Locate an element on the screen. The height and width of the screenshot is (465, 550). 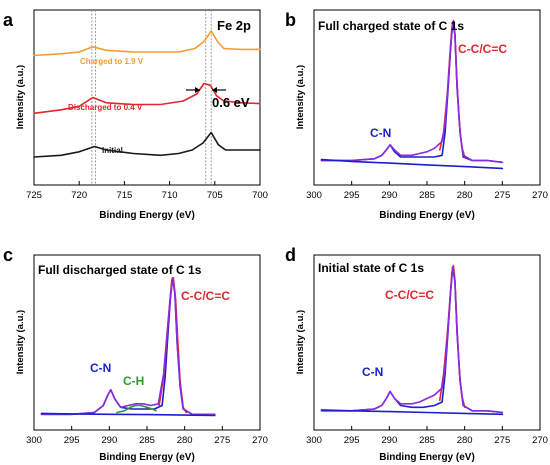
shift-label: 0.6 eV is located at coordinates (231, 102).